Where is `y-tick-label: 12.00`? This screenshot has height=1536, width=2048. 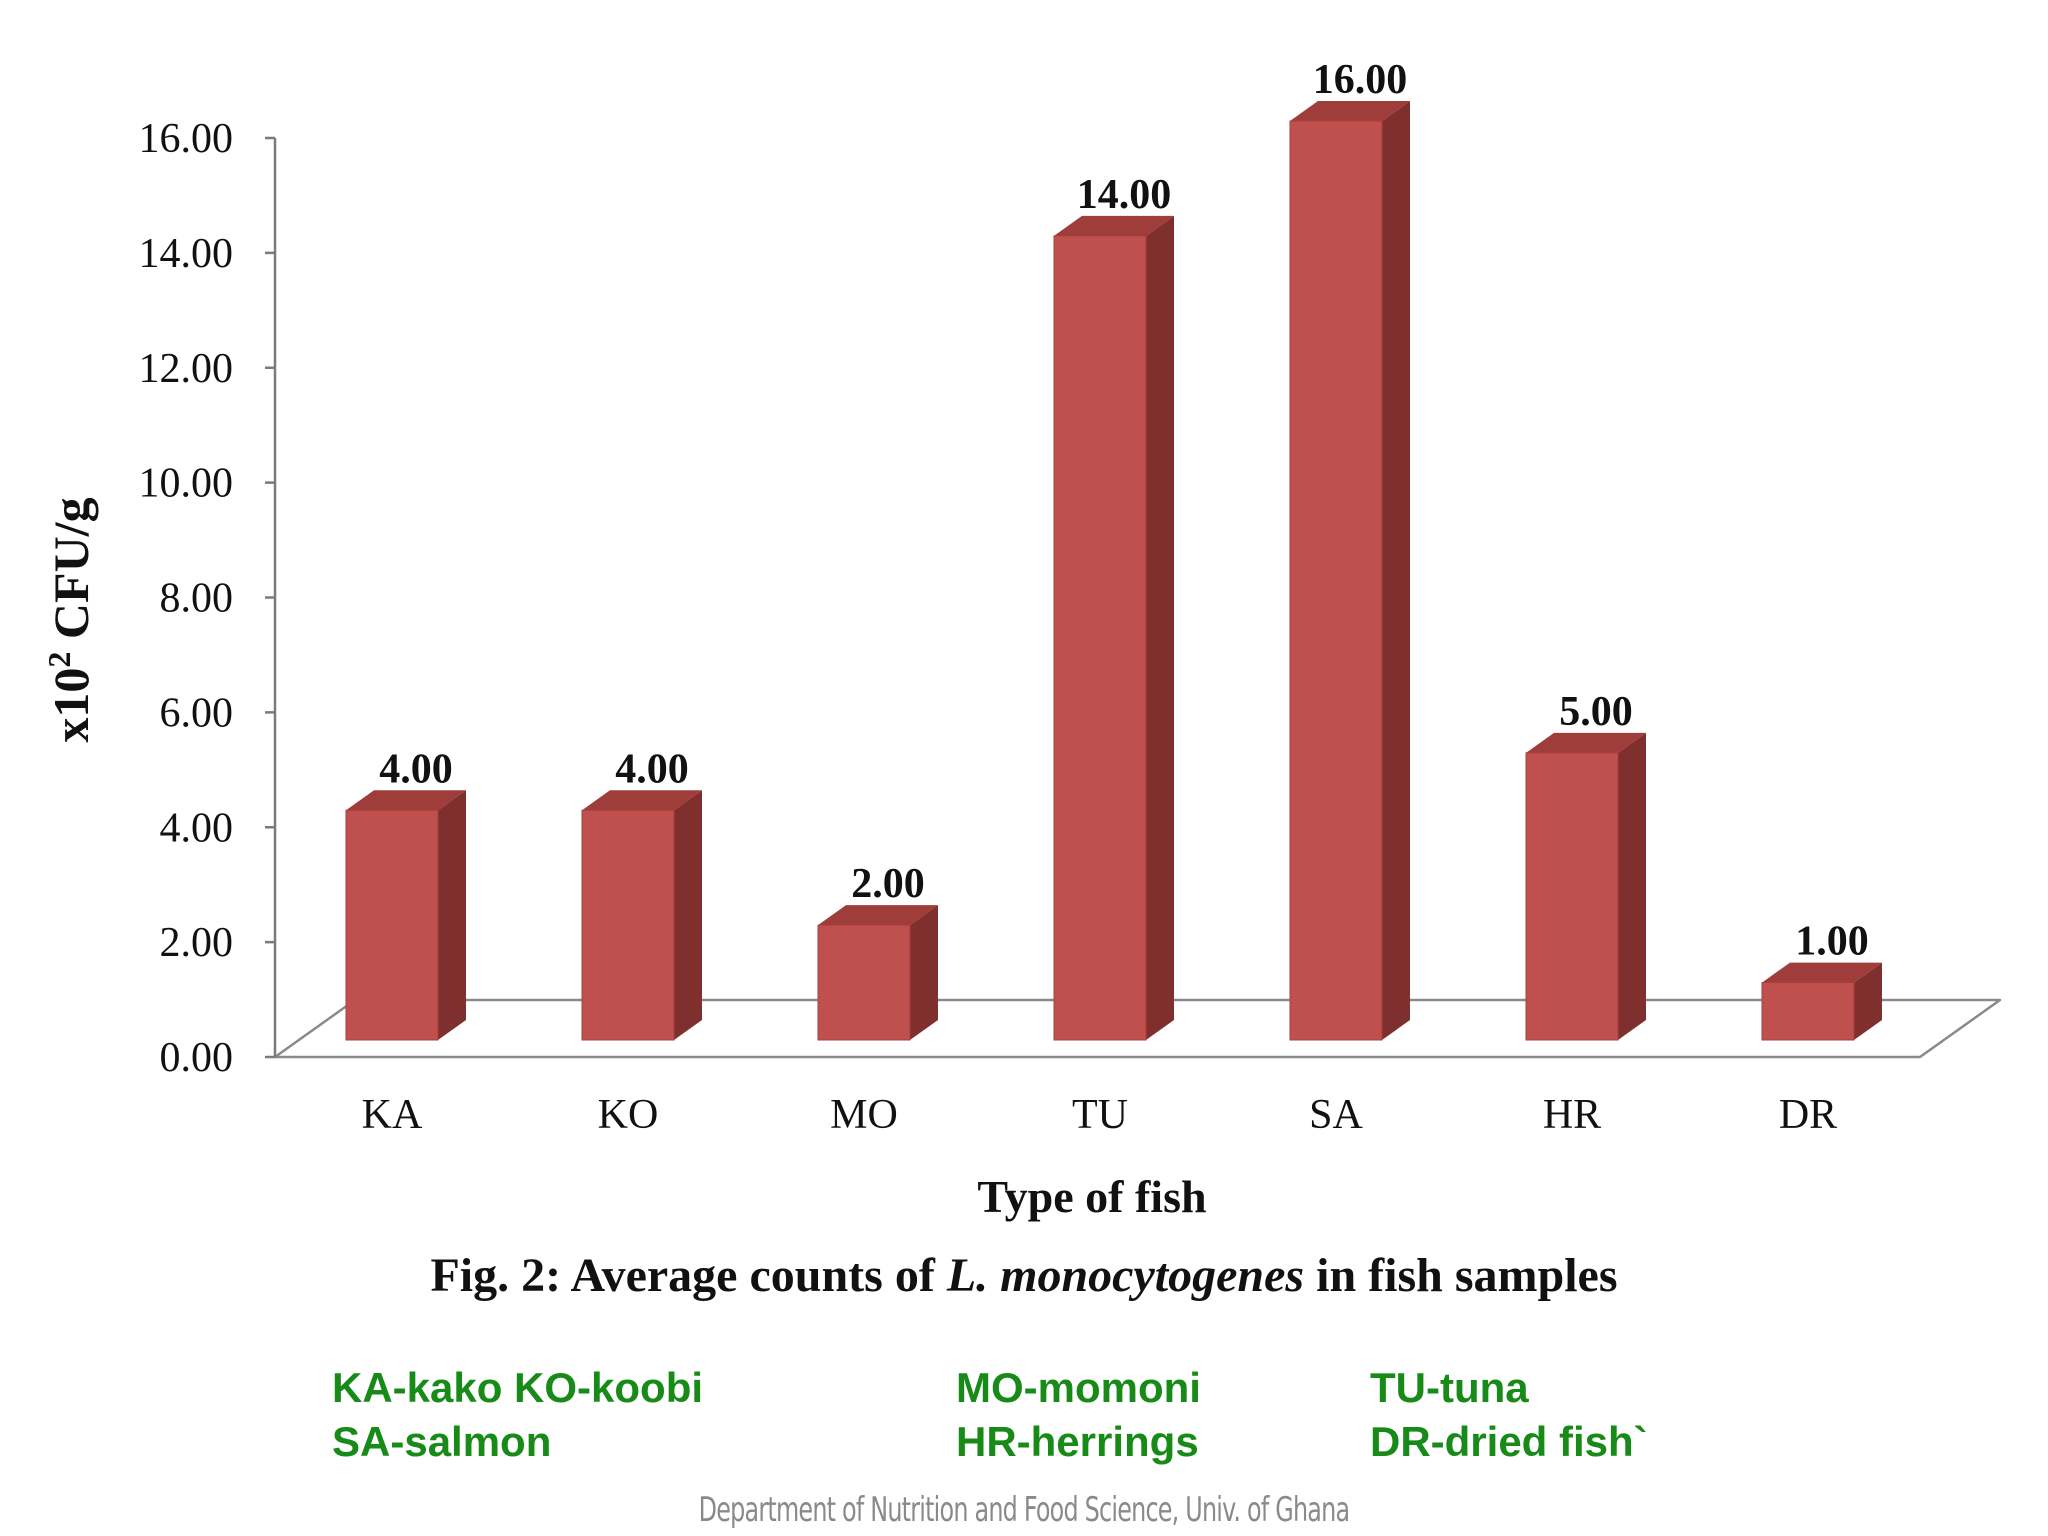 y-tick-label: 12.00 is located at coordinates (186, 369).